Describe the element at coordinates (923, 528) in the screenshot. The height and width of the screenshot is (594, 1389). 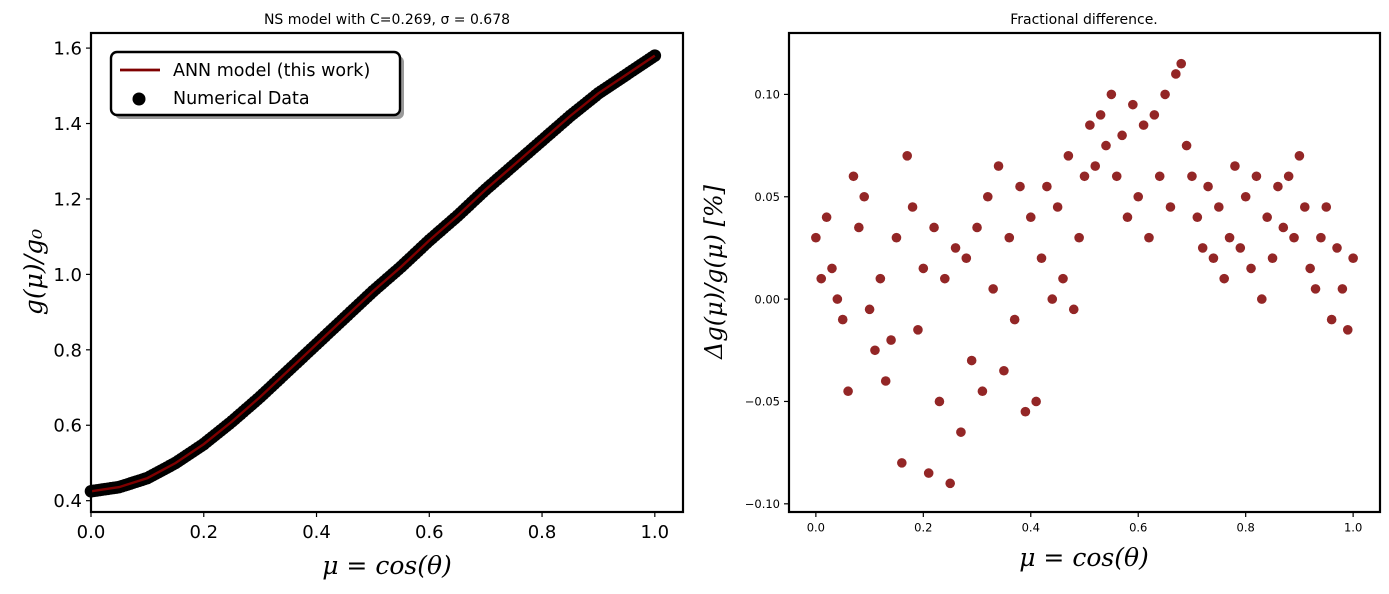
I see `right-x-tick-label: 0.2` at that location.